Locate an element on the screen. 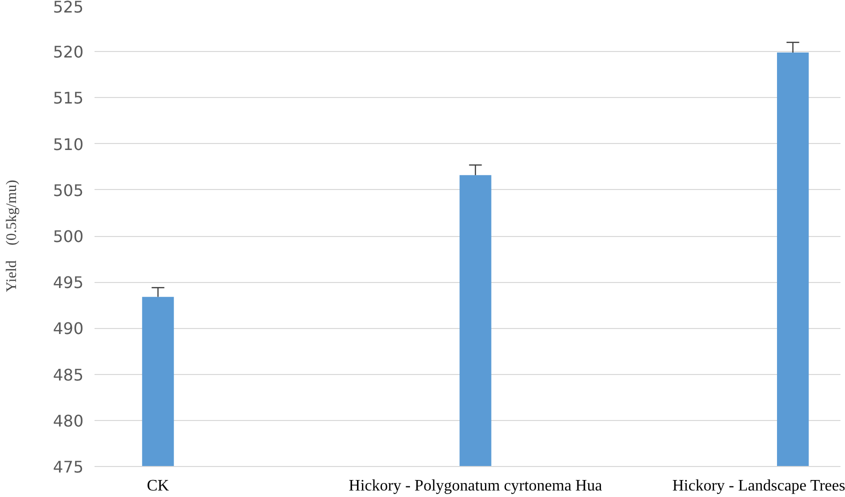 The width and height of the screenshot is (845, 497). y-tick-label: 515 is located at coordinates (68, 98).